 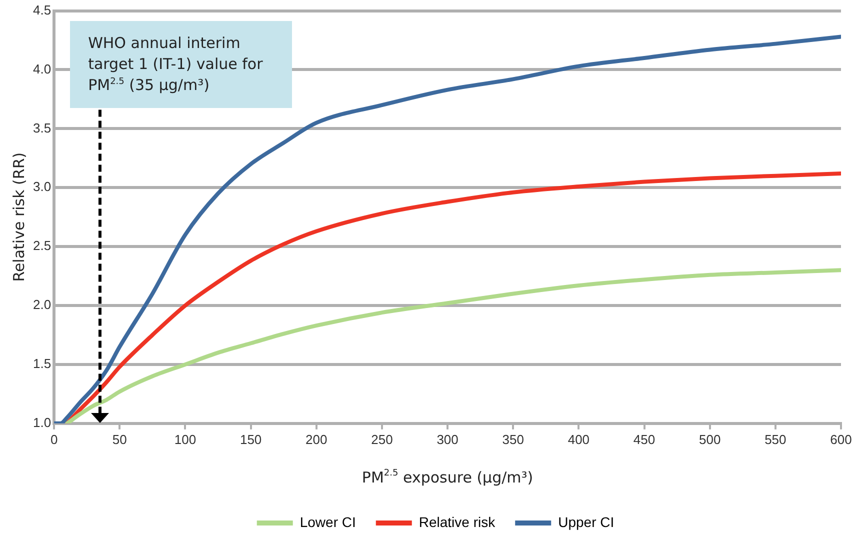 What do you see at coordinates (644, 439) in the screenshot?
I see `x-tick-label: 450` at bounding box center [644, 439].